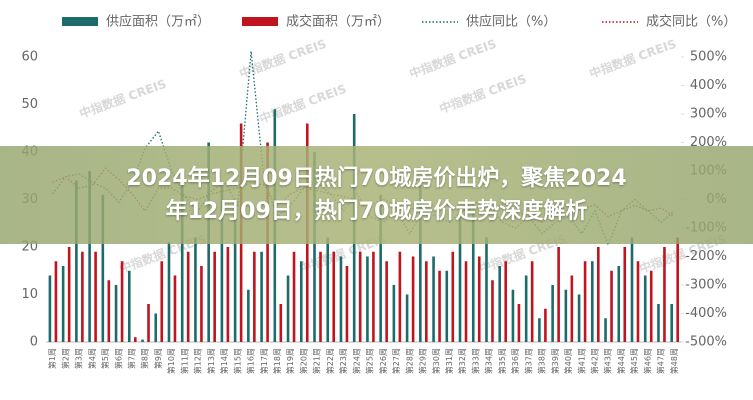 Image resolution: width=753 pixels, height=400 pixels. Describe the element at coordinates (555, 361) in the screenshot. I see `x-tick-label: 第39周` at that location.